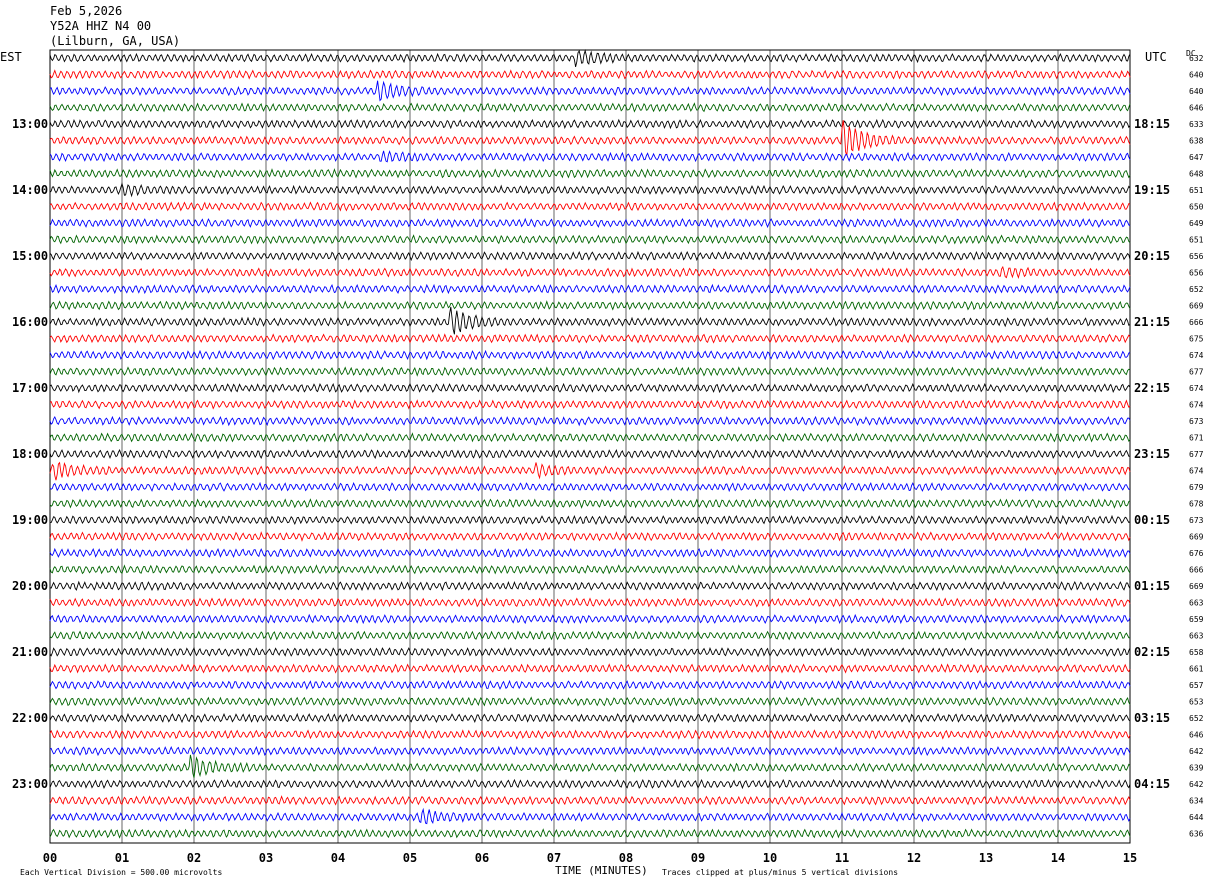 Image resolution: width=1210 pixels, height=886 pixels. What do you see at coordinates (1196, 306) in the screenshot?
I see `dc-offset-label: 669` at bounding box center [1196, 306].